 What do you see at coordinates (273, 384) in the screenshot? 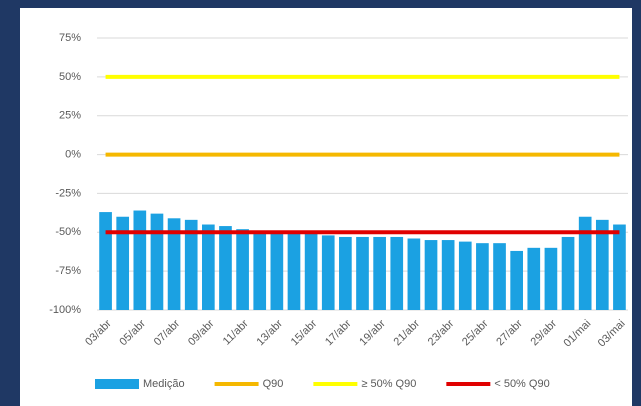
I see `legend-label: Q90` at bounding box center [273, 384].